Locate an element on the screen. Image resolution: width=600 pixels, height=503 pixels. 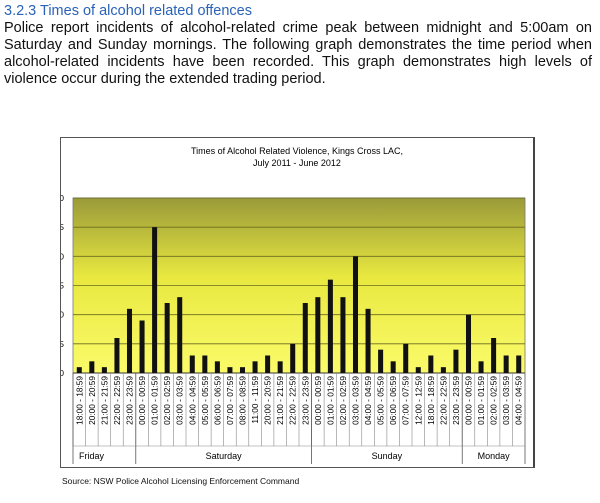
x-tick-label: 08:00 - 08:59 is located at coordinates (243, 400).